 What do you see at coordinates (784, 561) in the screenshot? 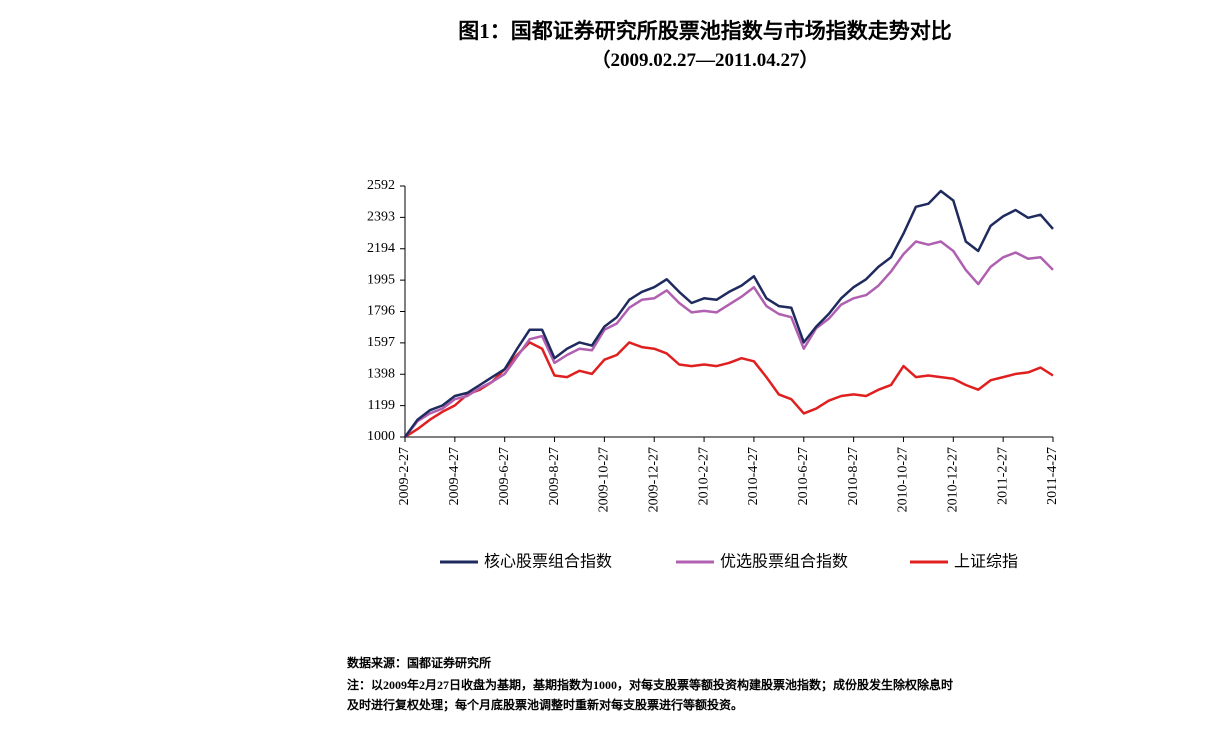
I see `legend-label: 优选股票组合指数` at bounding box center [784, 561].